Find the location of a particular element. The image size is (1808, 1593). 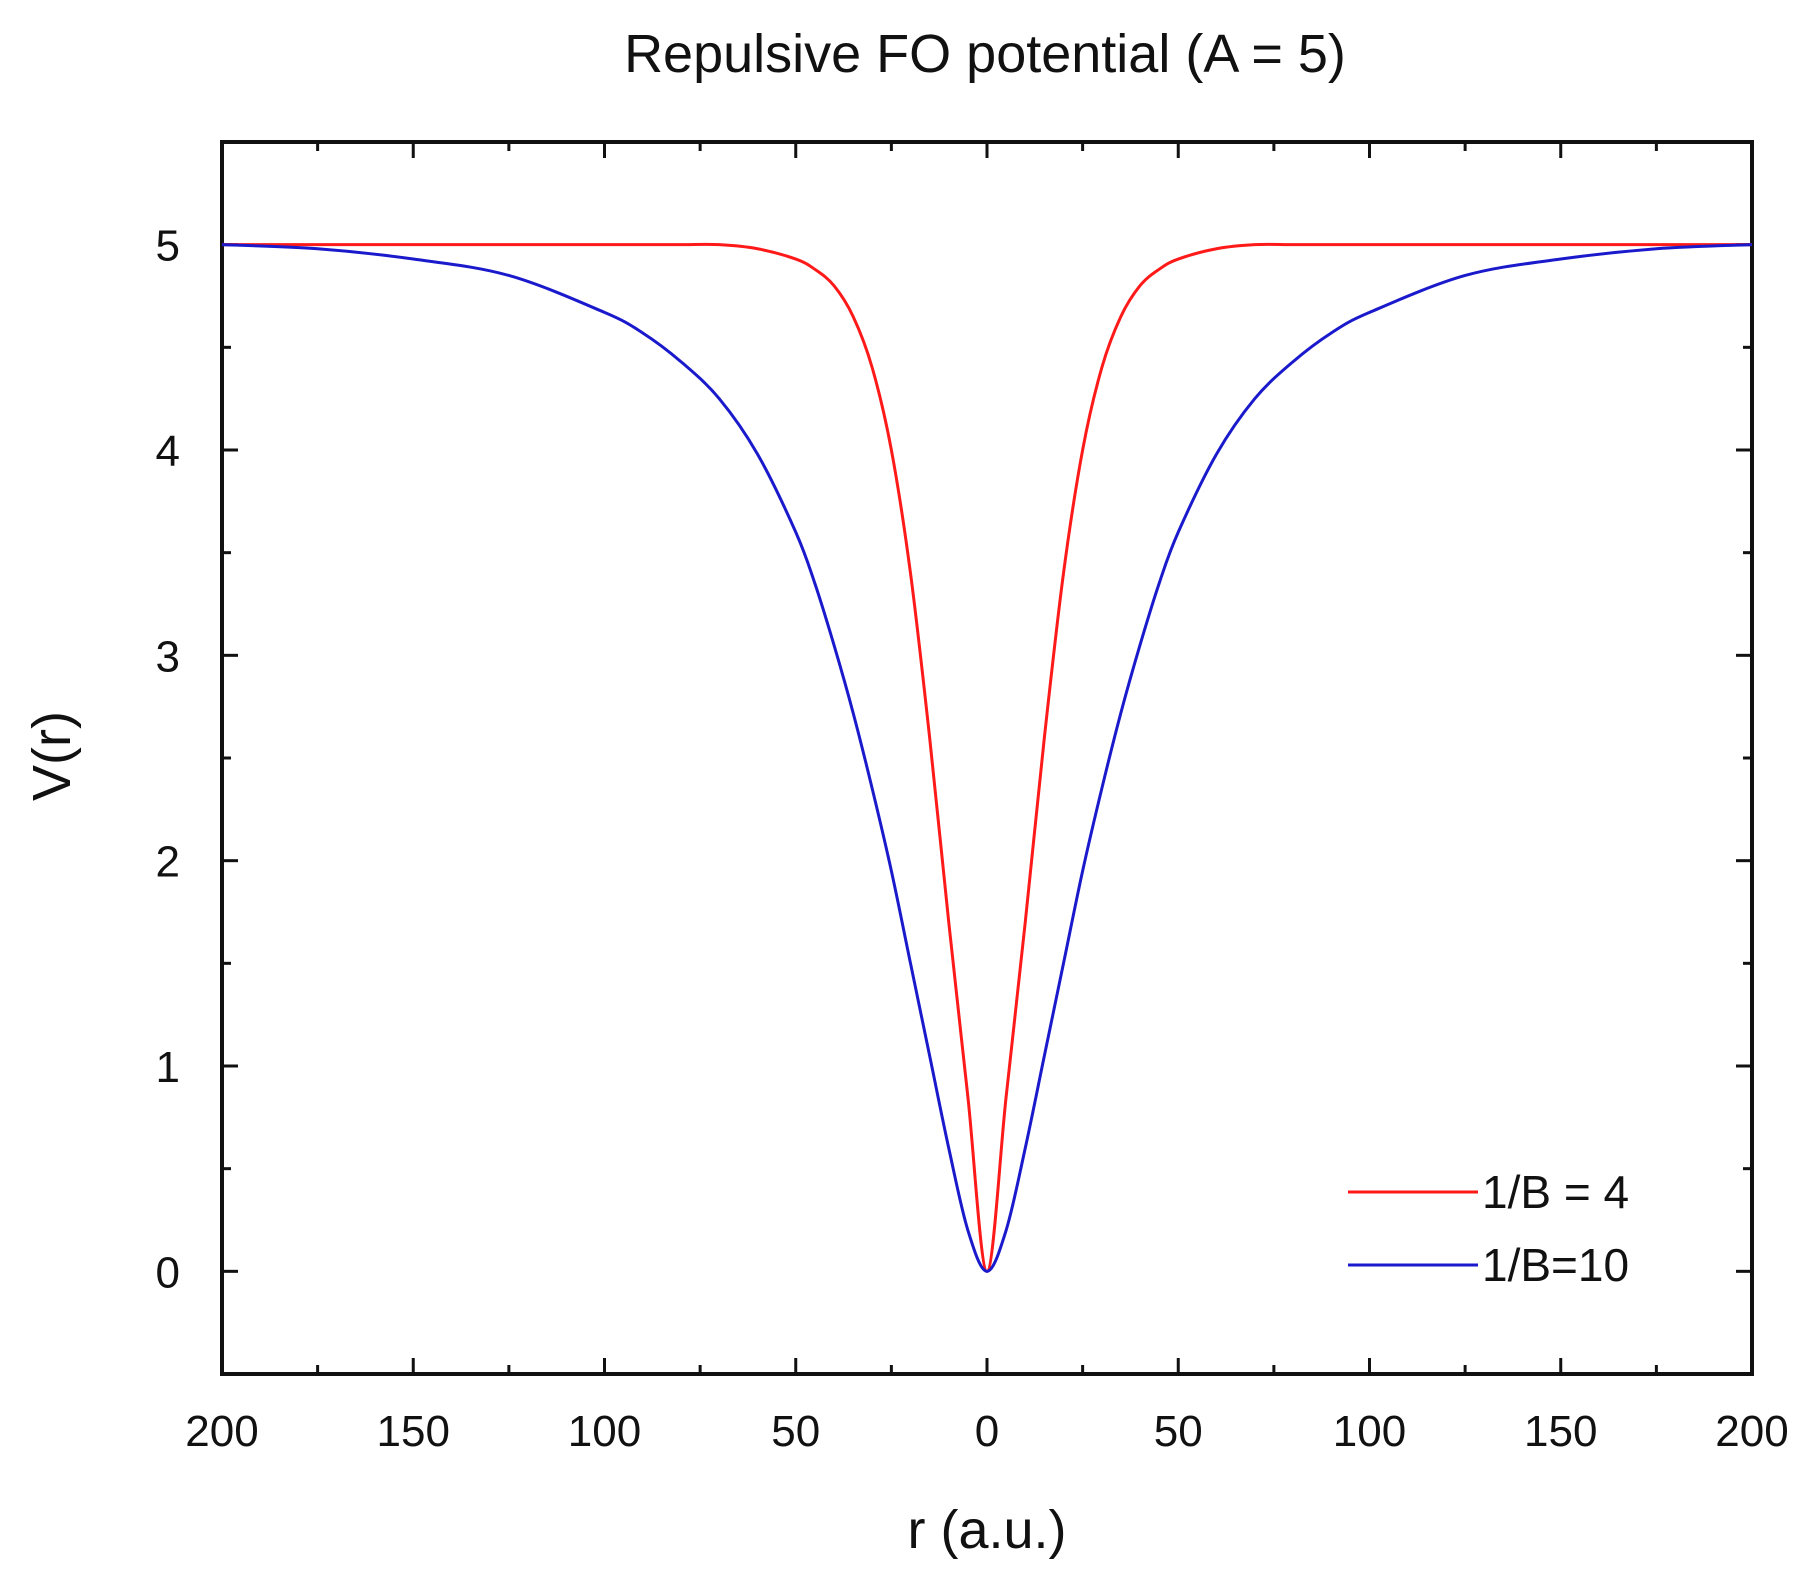

y-tick-label: 5 is located at coordinates (168, 246).